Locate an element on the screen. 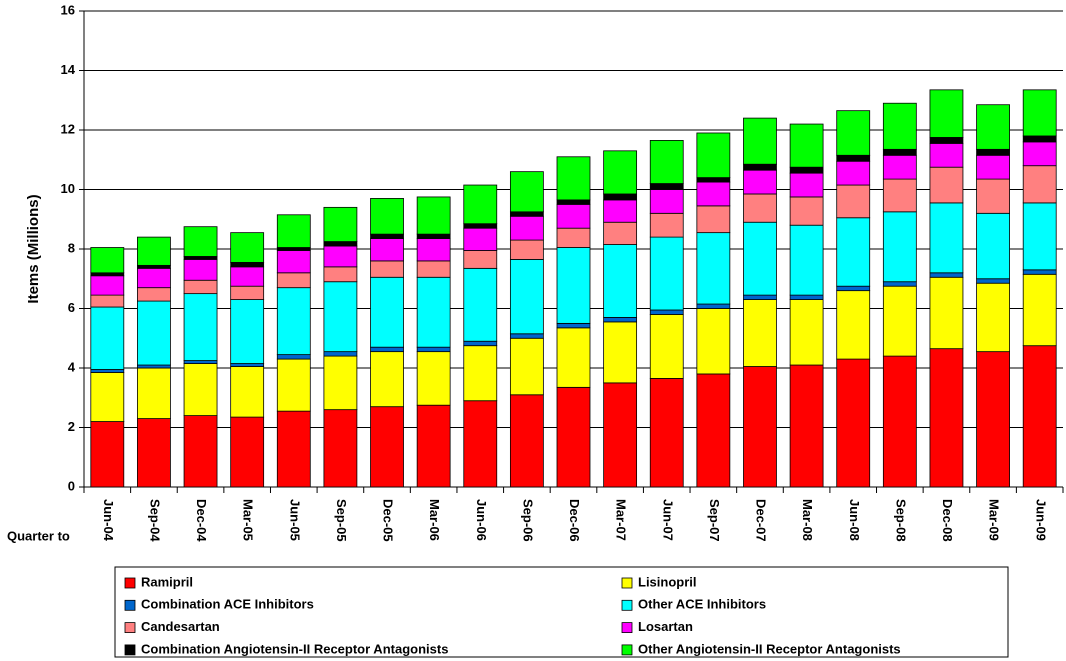  x-tick-label: Jun-04 is located at coordinates (108, 520).